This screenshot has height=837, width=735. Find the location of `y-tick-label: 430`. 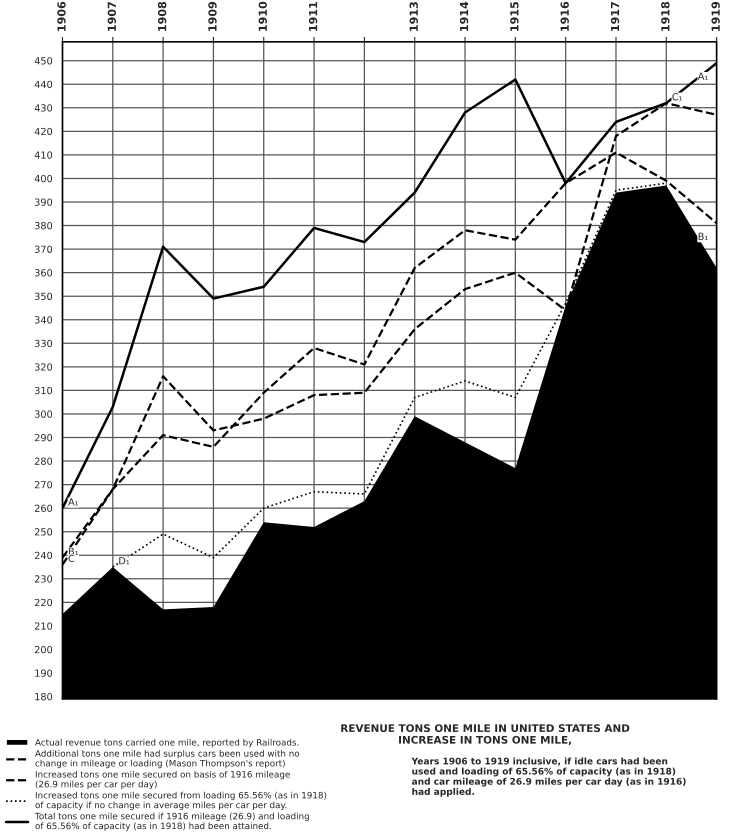

y-tick-label: 430 is located at coordinates (43, 108).